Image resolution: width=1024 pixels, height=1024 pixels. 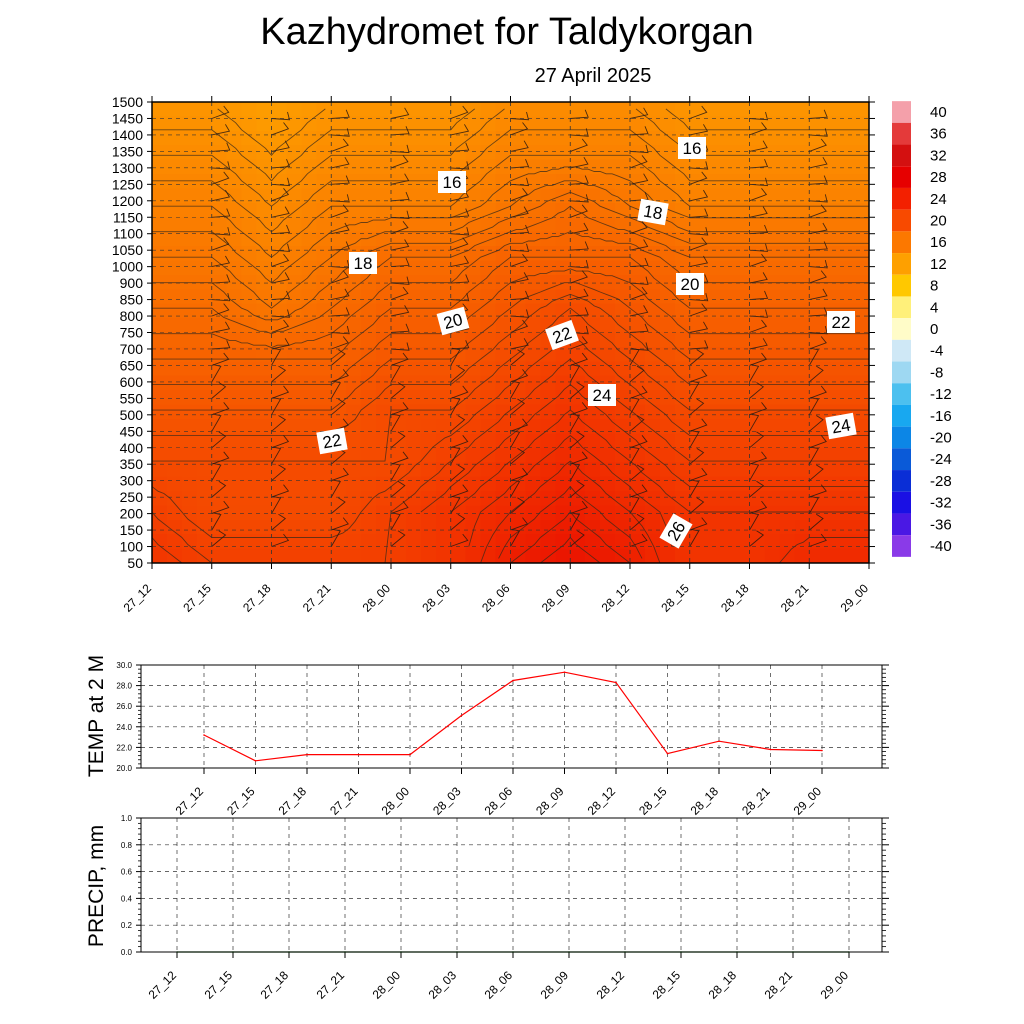 I want to click on x-tick-label: 29_00, so click(x=835, y=985).